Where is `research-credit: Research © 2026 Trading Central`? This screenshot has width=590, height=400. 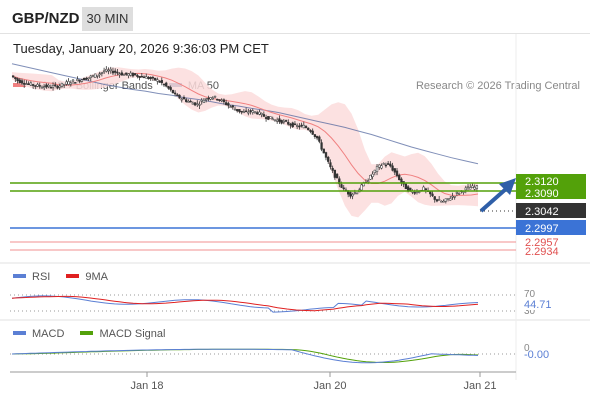
research-credit: Research © 2026 Trading Central is located at coordinates (497, 86).